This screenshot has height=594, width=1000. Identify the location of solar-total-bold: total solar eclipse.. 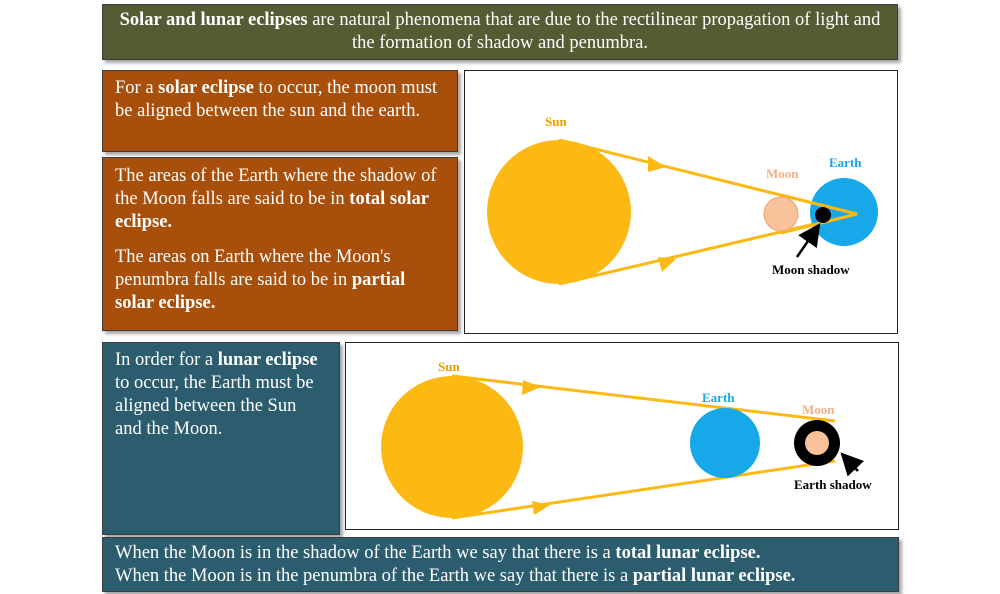
(272, 210).